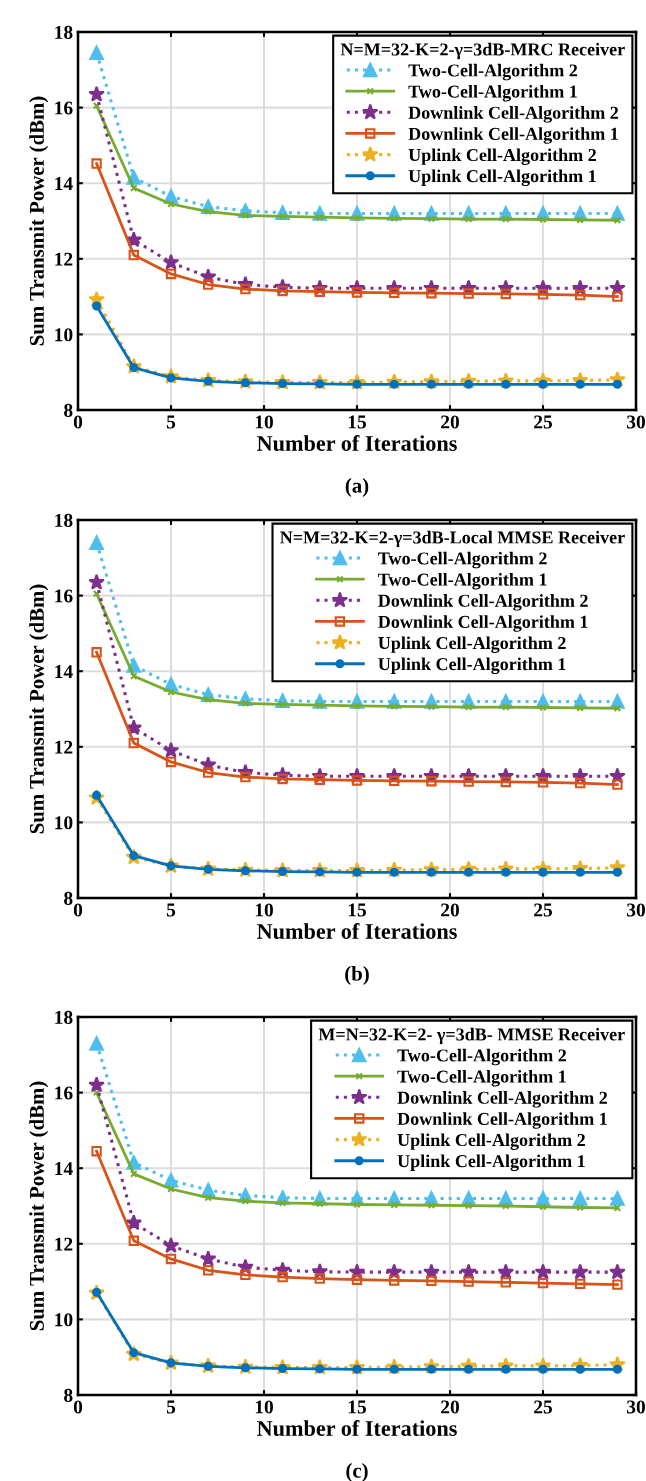  Describe the element at coordinates (471, 1036) in the screenshot. I see `legend-title: M=N=32-K=2- γ=3dB- MMSE Receiver` at that location.